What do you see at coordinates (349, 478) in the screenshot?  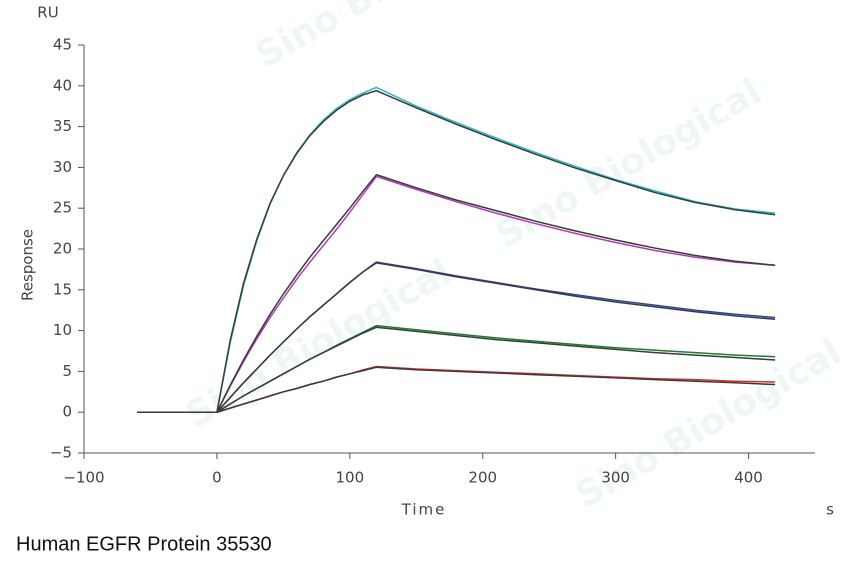 I see `x-tick-label: 100` at bounding box center [349, 478].